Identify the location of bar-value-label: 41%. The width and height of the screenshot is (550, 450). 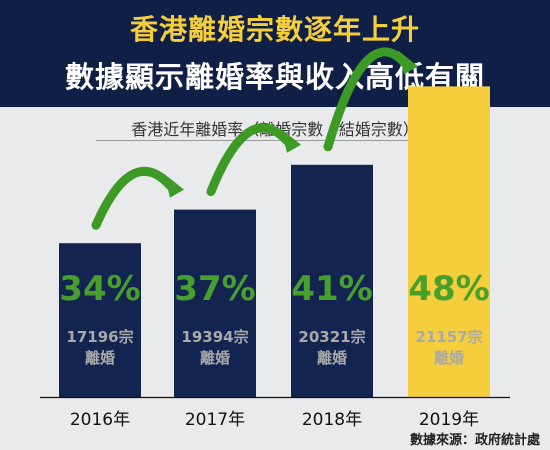
(331, 289).